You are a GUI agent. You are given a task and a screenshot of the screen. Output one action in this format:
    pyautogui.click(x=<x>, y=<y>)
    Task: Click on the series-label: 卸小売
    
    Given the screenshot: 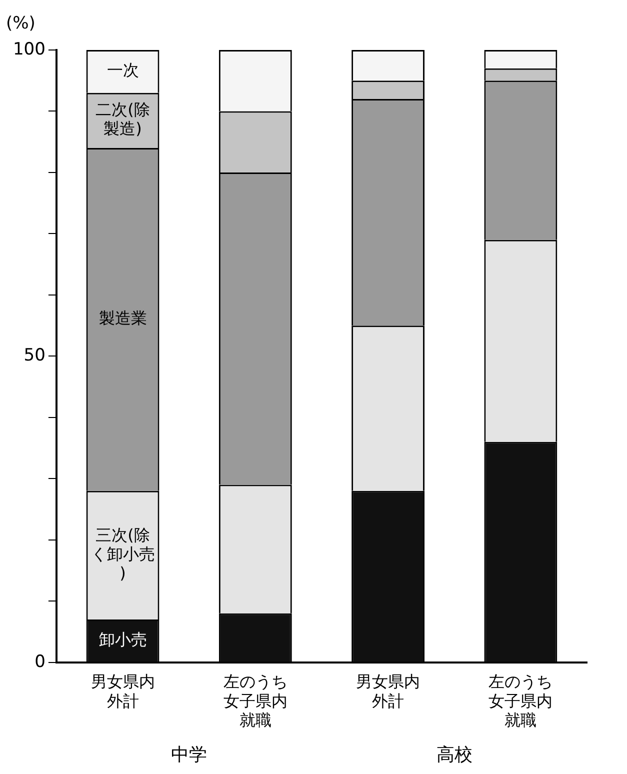 What is the action you would take?
    pyautogui.click(x=122, y=639)
    